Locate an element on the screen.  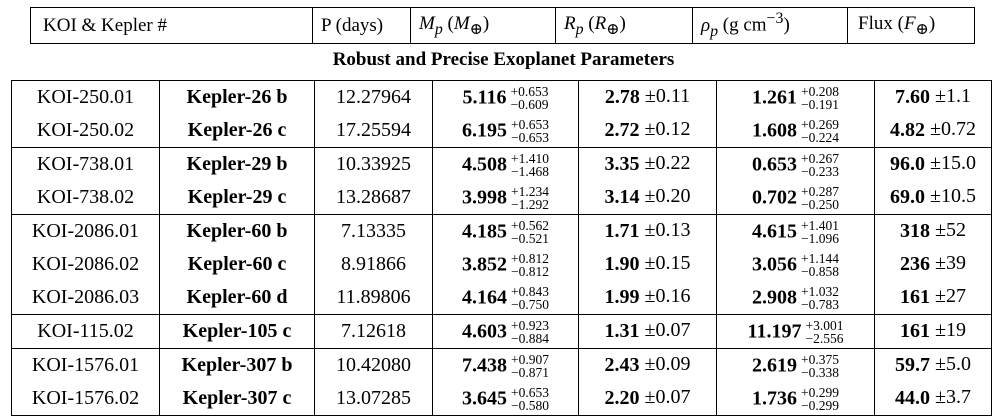
radius-cell: 1.99 ±0.16 is located at coordinates (647, 298).